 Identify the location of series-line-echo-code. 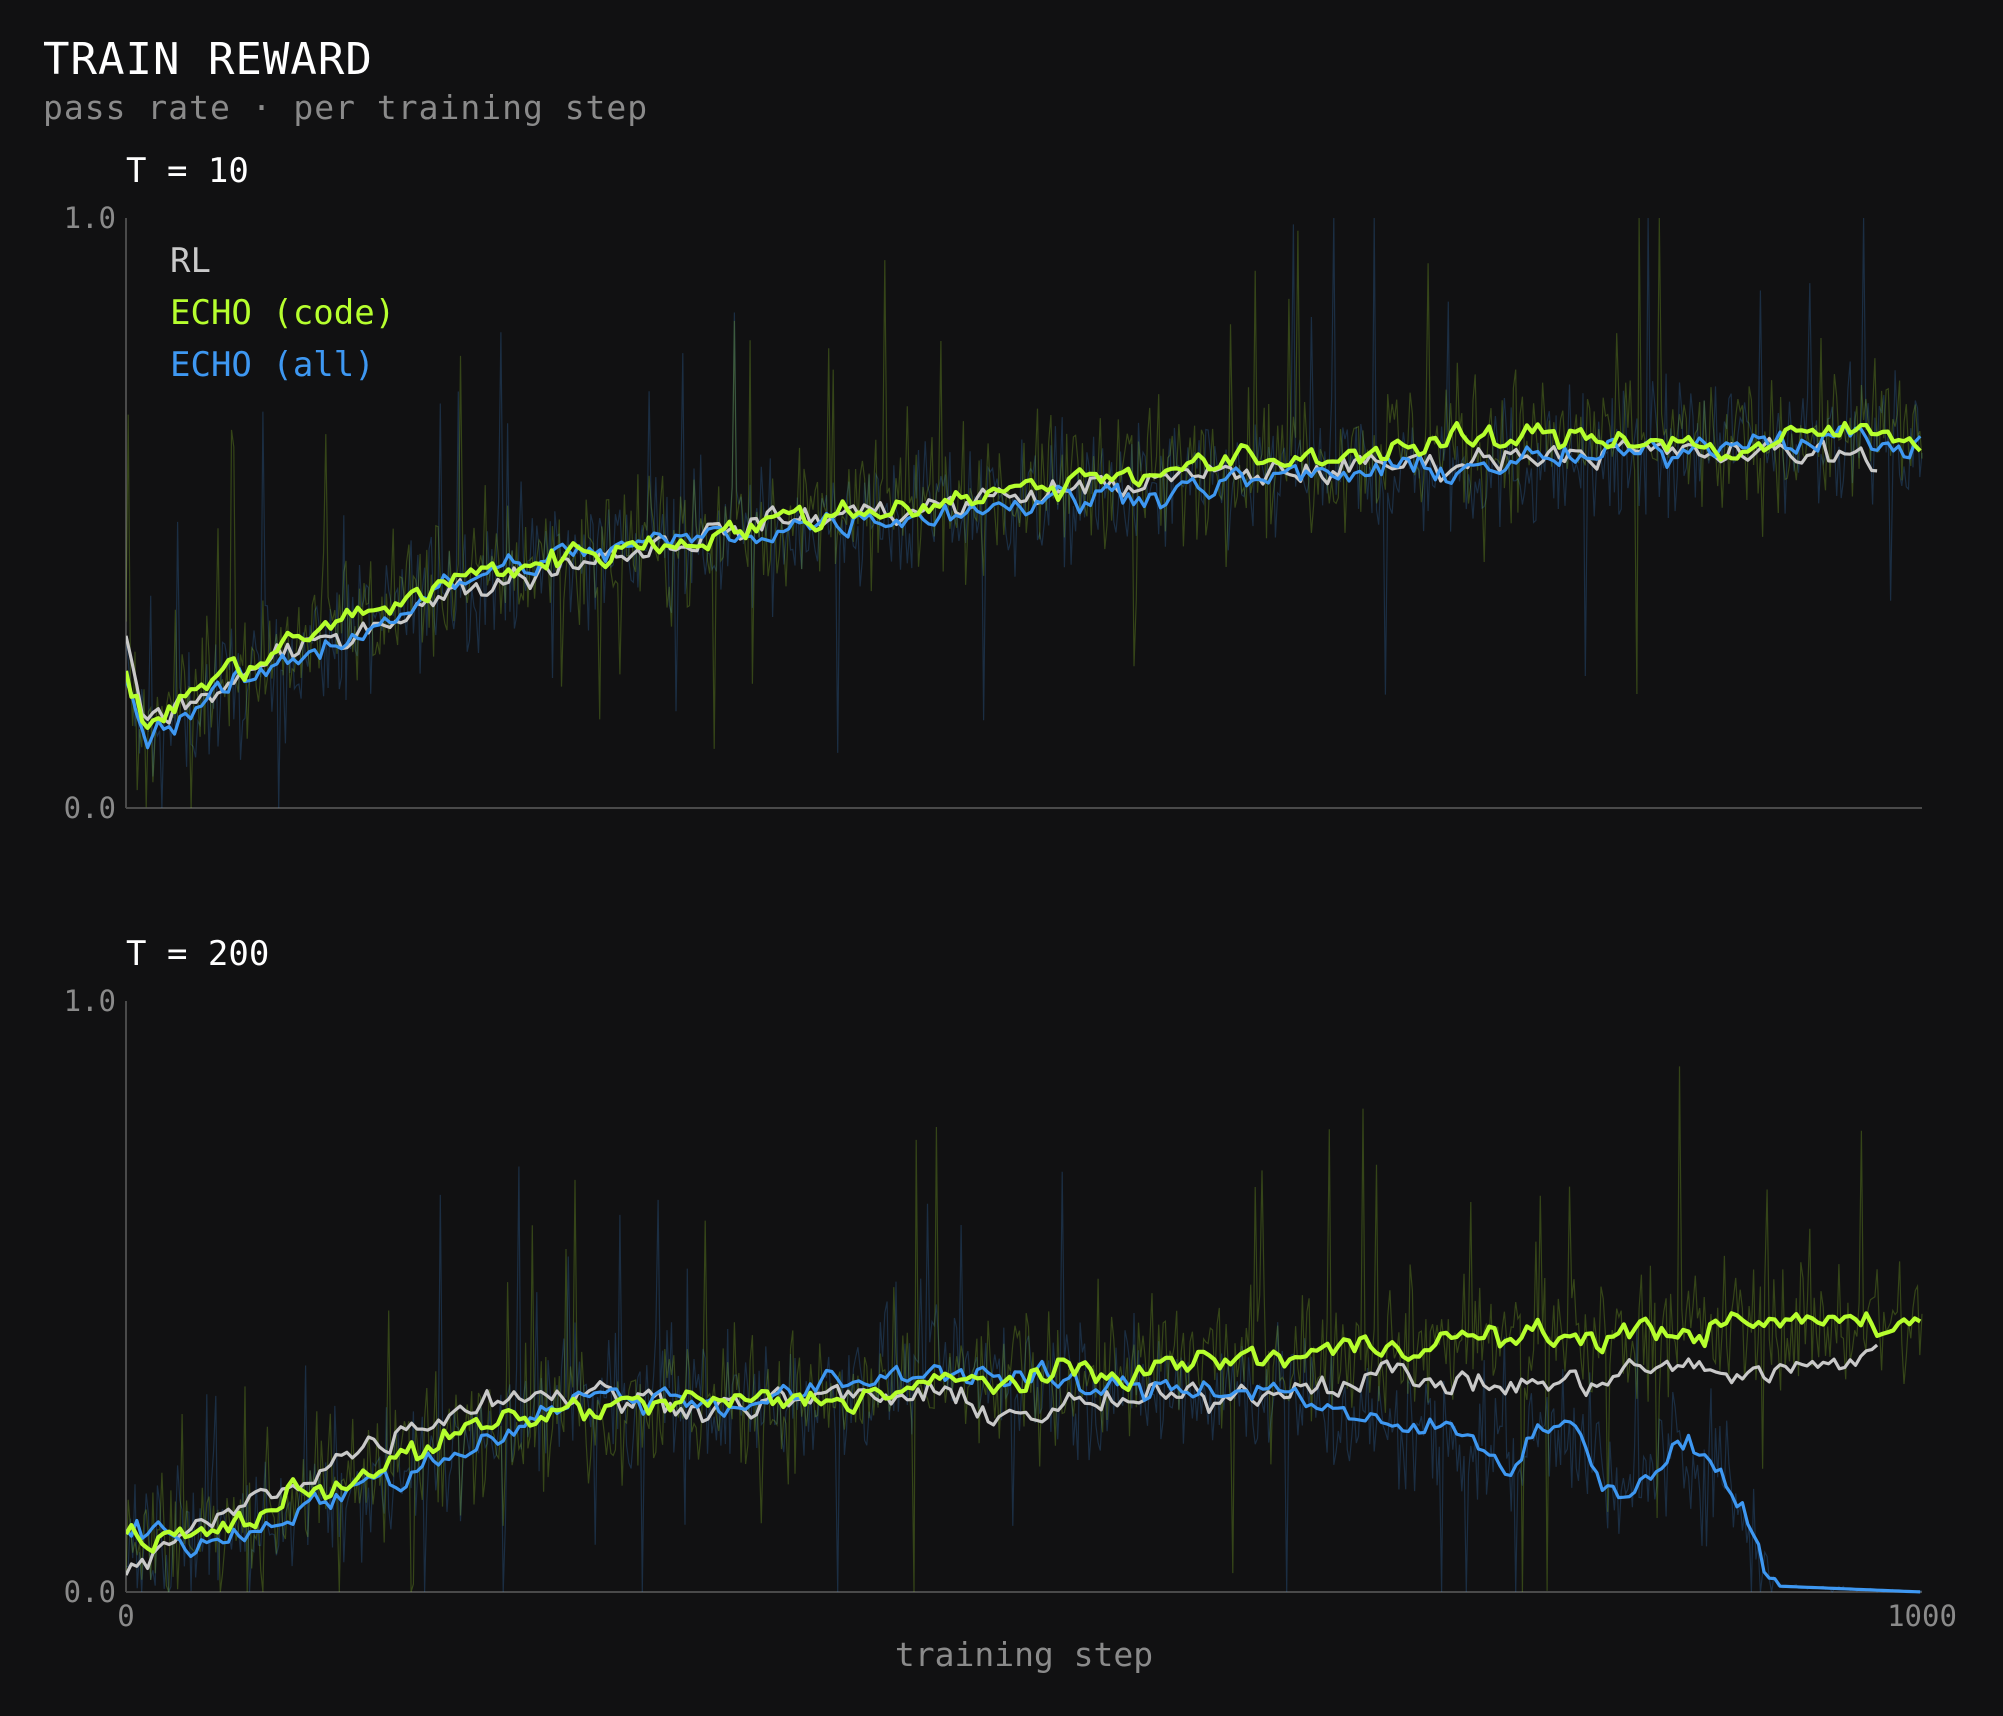
(1024, 1432).